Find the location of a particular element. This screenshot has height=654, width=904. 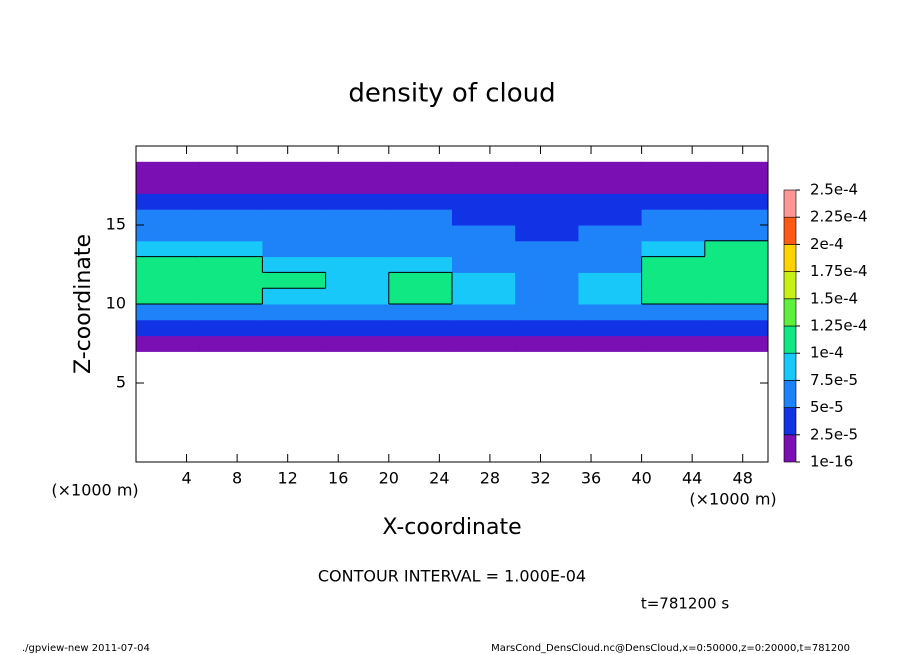

y-tick-label: 5 is located at coordinates (121, 382).